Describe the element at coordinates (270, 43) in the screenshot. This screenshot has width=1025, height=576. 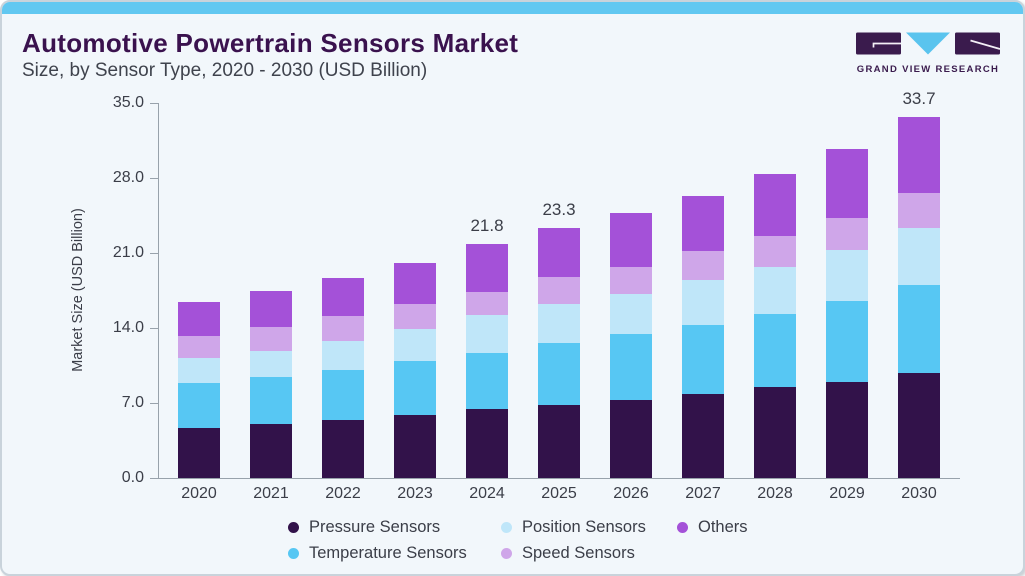
I see `page-title: Automotive Powertrain Sensors Market` at that location.